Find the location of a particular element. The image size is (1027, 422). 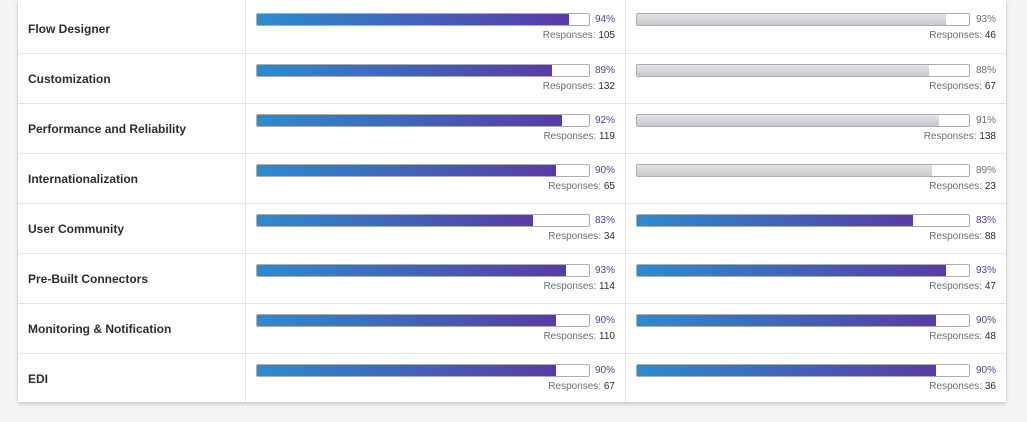

response-number: 34 is located at coordinates (609, 236).